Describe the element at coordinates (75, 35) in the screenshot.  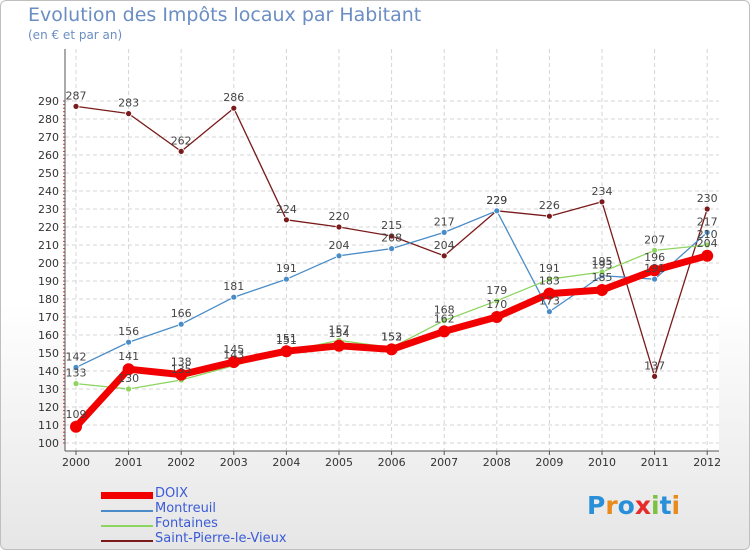
I see `chart-subtitle: (en € et par an)` at that location.